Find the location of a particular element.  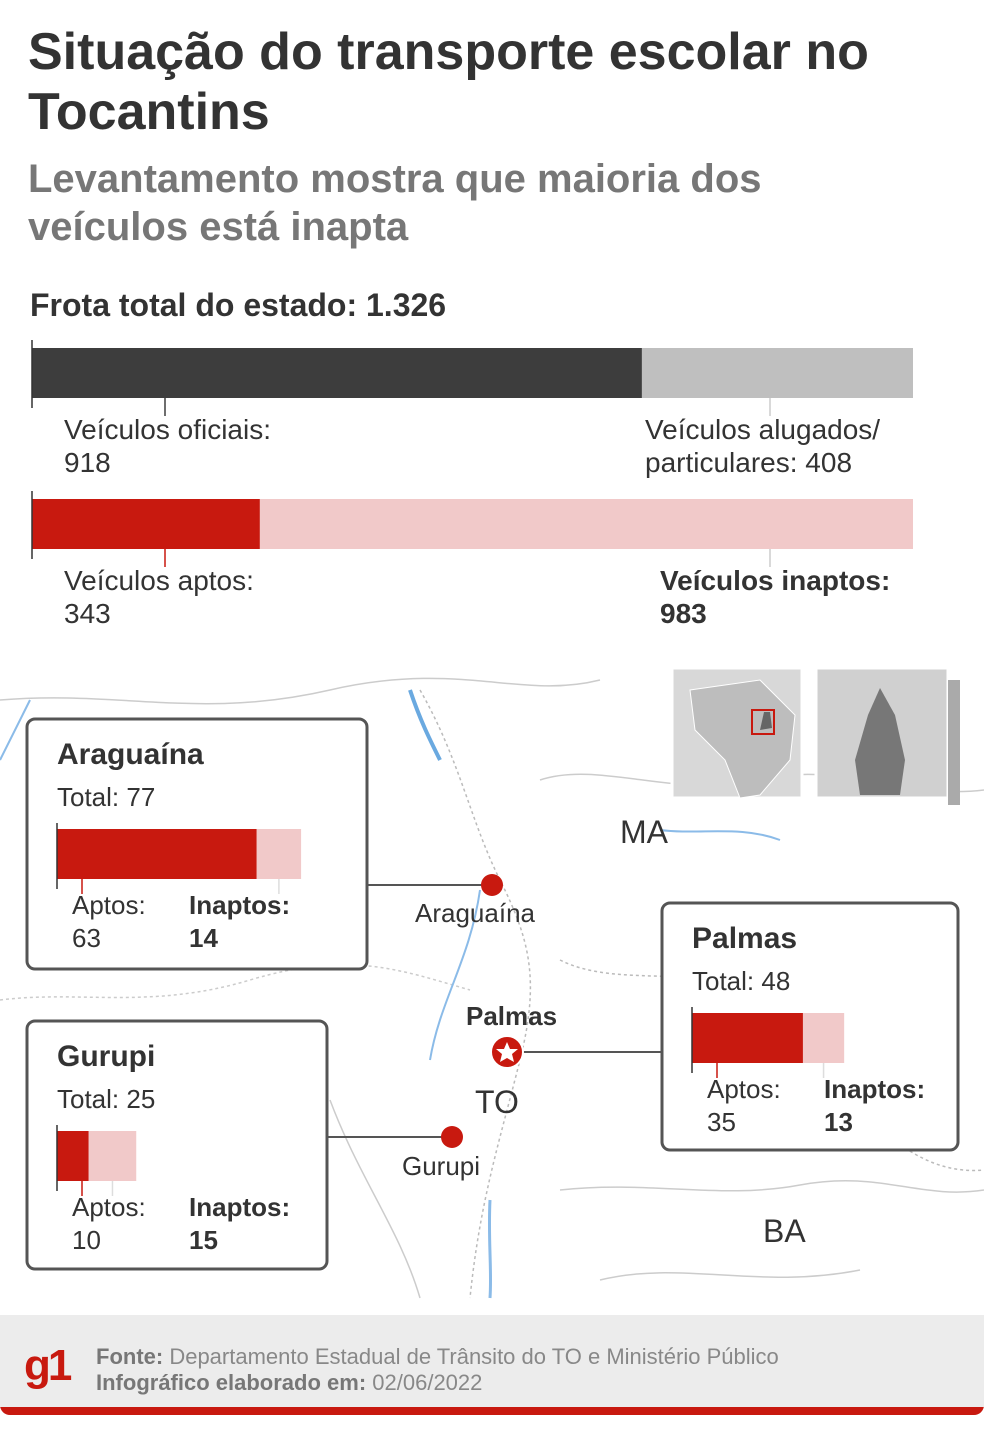

city-name: Gurupi is located at coordinates (106, 1056).